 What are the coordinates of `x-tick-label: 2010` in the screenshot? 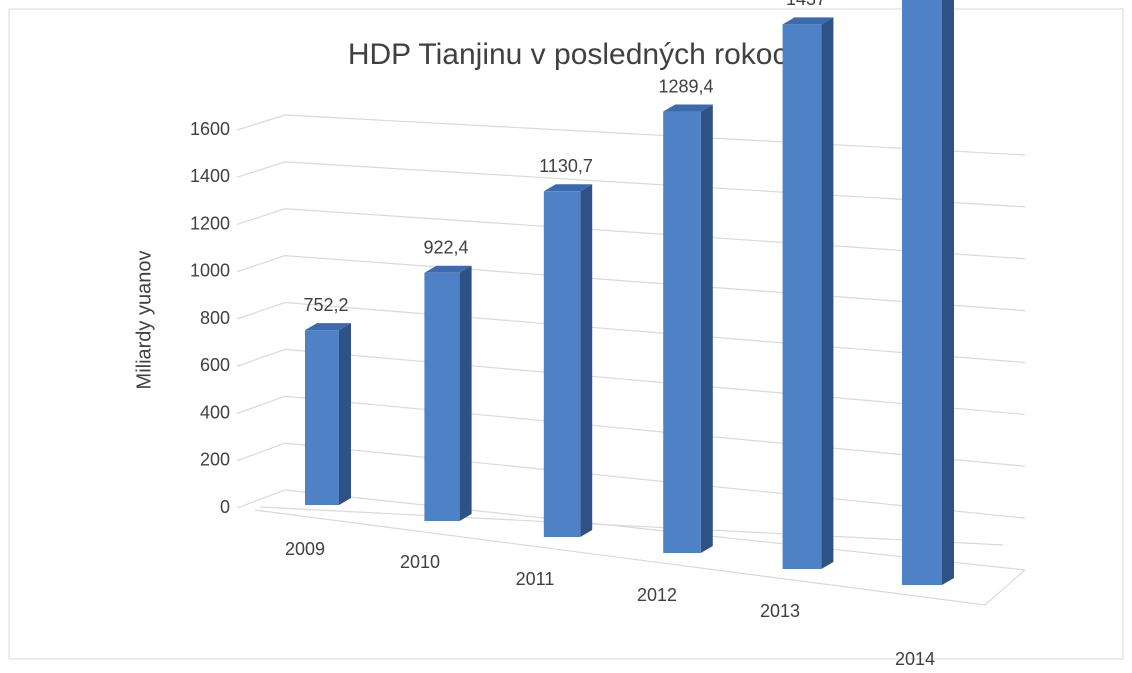 It's located at (420, 562).